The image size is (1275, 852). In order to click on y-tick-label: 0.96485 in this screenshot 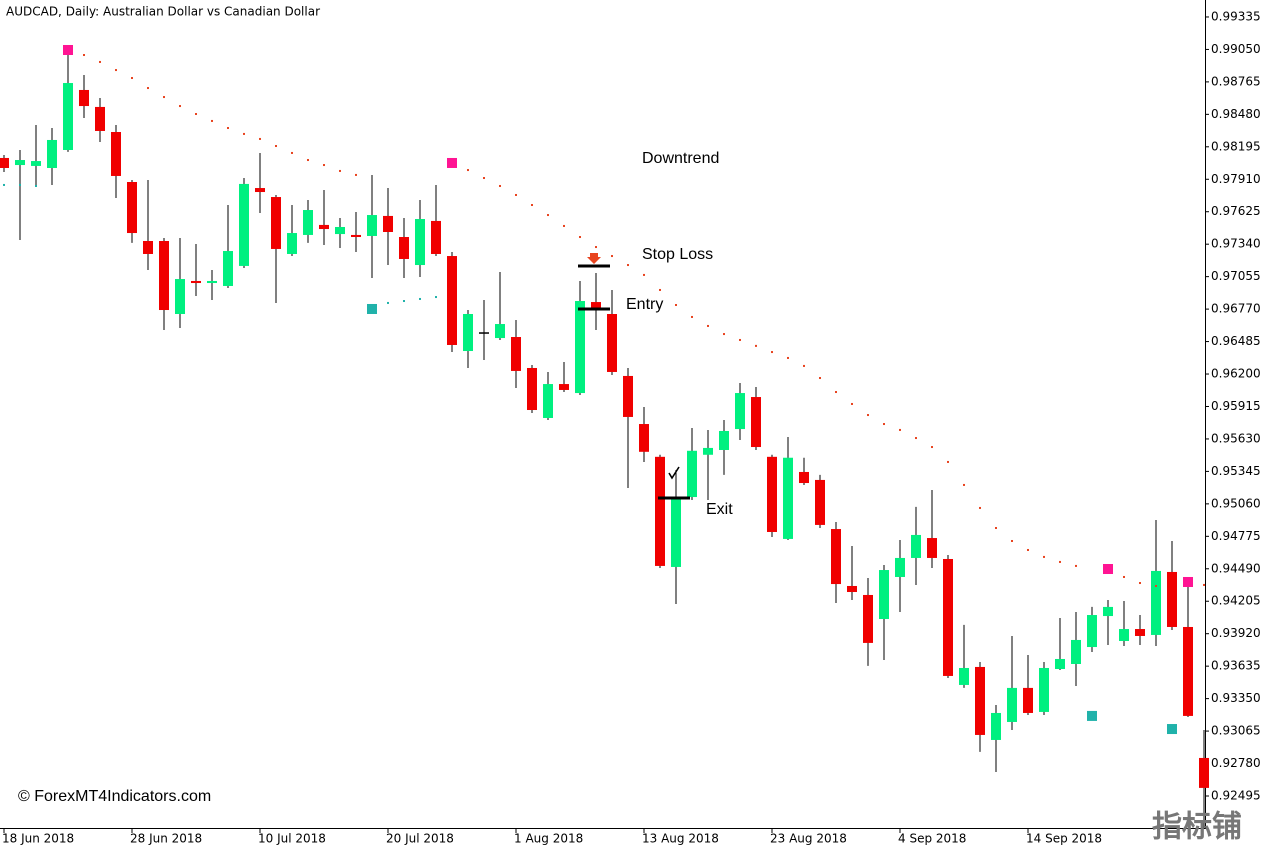, I will do `click(1236, 341)`.